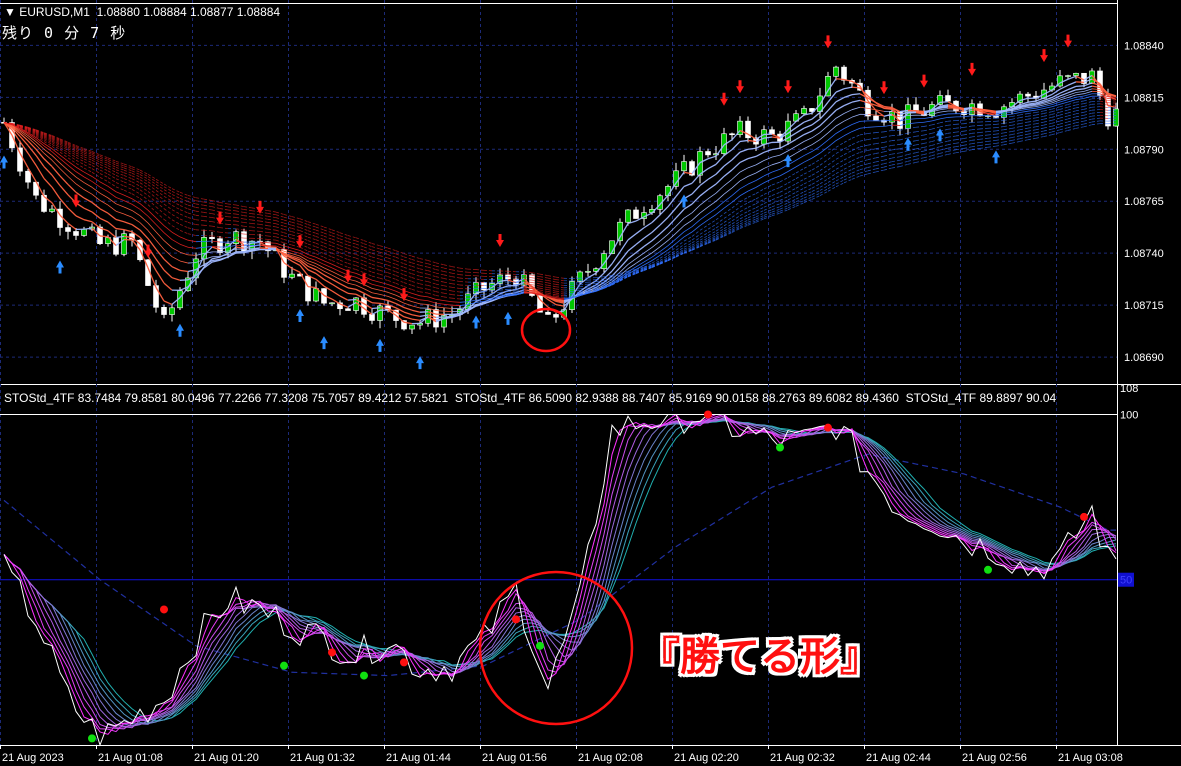  What do you see at coordinates (802, 758) in the screenshot?
I see `time-tick-label: 21 Aug 02:32` at bounding box center [802, 758].